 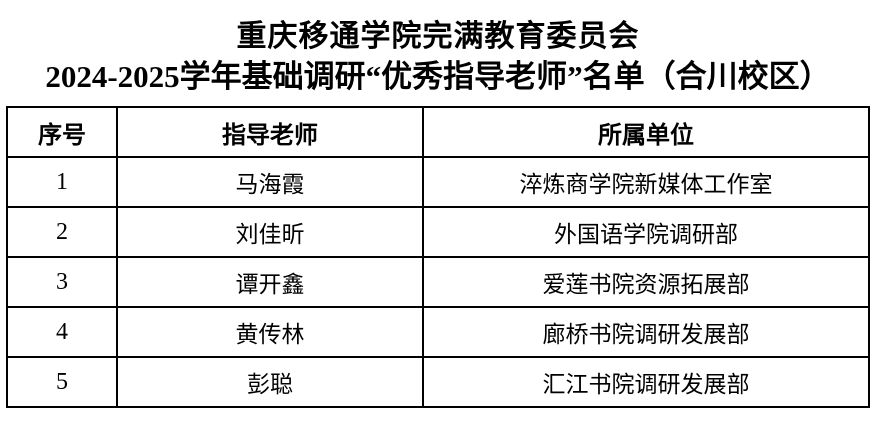 I want to click on cell-no: 1, so click(x=62, y=182).